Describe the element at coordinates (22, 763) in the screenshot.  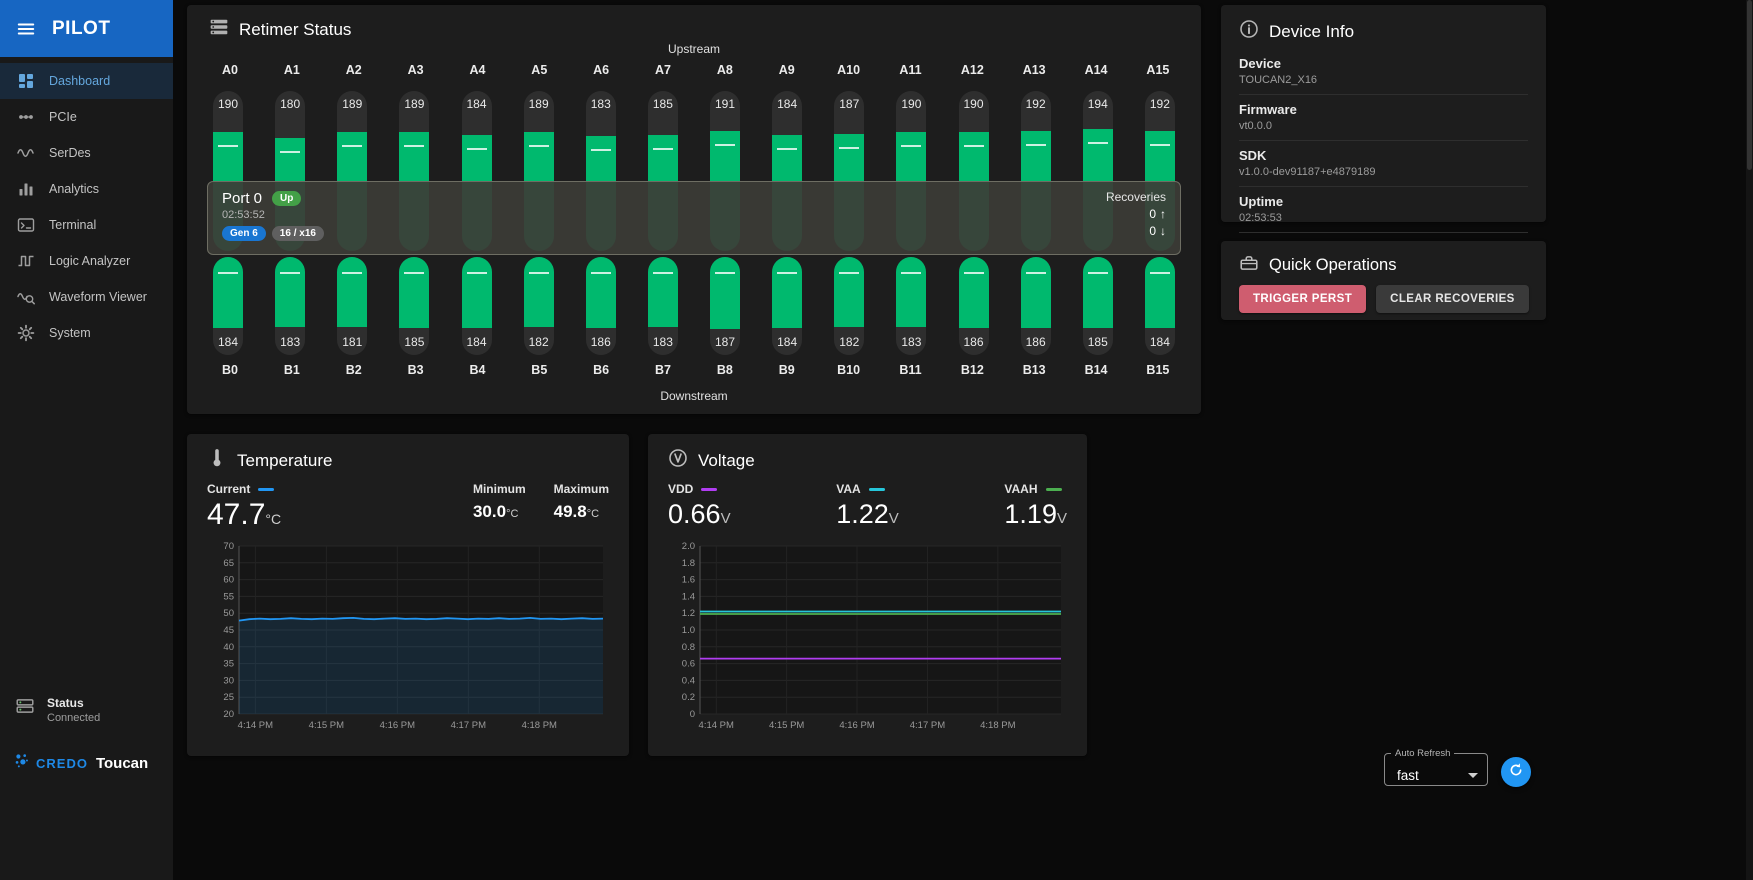
I see `credo-dots-icon` at that location.